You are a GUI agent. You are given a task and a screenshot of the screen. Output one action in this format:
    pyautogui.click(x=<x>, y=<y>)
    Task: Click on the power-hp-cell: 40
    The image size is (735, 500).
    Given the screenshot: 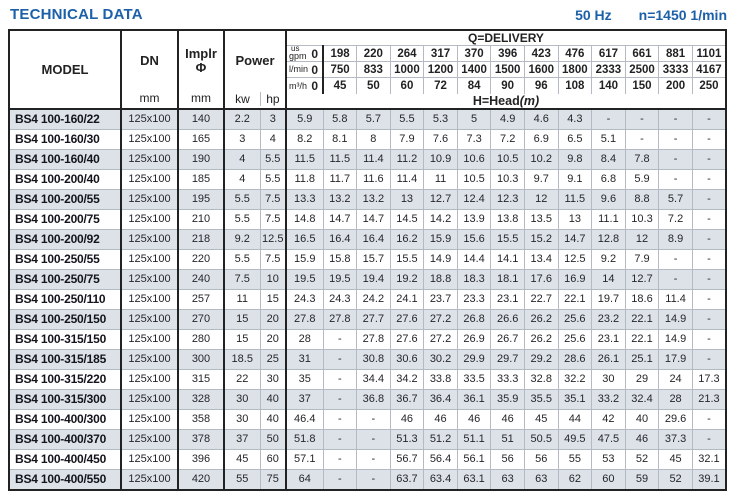 What is the action you would take?
    pyautogui.click(x=272, y=419)
    